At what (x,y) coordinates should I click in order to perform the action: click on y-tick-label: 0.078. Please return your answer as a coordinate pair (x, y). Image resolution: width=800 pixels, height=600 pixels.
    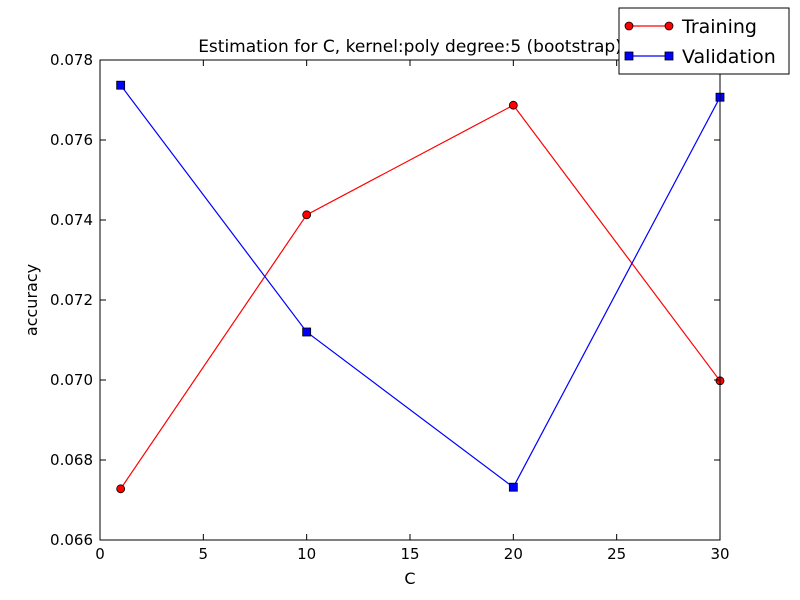
    Looking at the image, I should click on (71, 60).